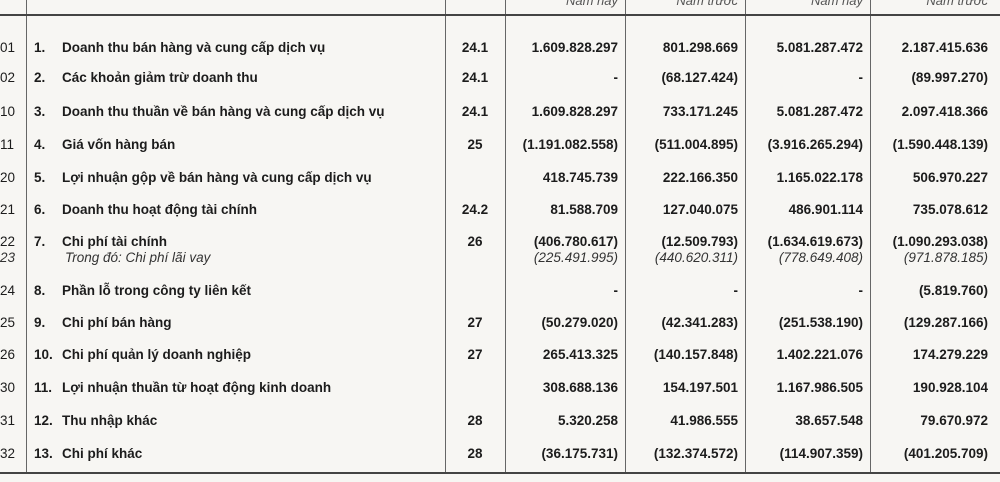  What do you see at coordinates (950, 387) in the screenshot?
I see `value-col-4: 190.928.104` at bounding box center [950, 387].